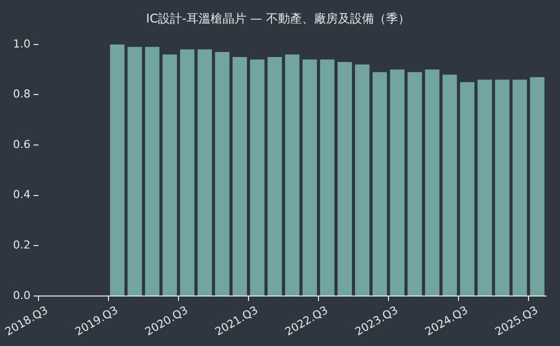 The height and width of the screenshot is (346, 560). What do you see at coordinates (21, 94) in the screenshot?
I see `y-tick-label: 0.8` at bounding box center [21, 94].